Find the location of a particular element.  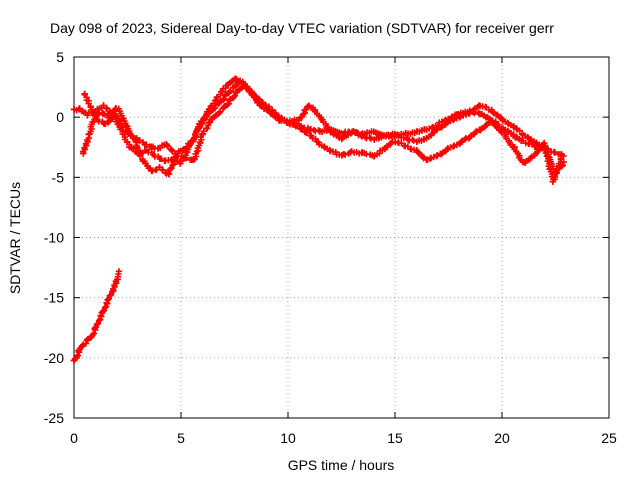

series-track-d is located at coordinates (96, 316).